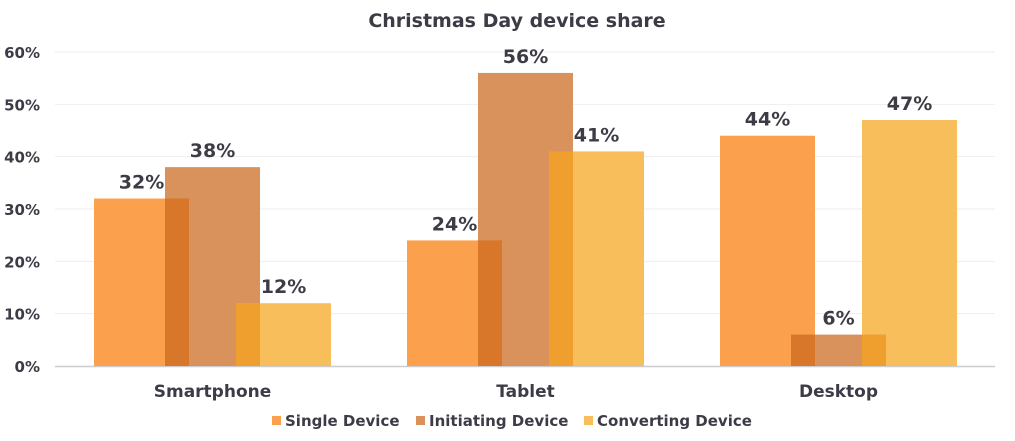 This screenshot has width=1015, height=441. I want to click on data-label: 38%, so click(212, 151).